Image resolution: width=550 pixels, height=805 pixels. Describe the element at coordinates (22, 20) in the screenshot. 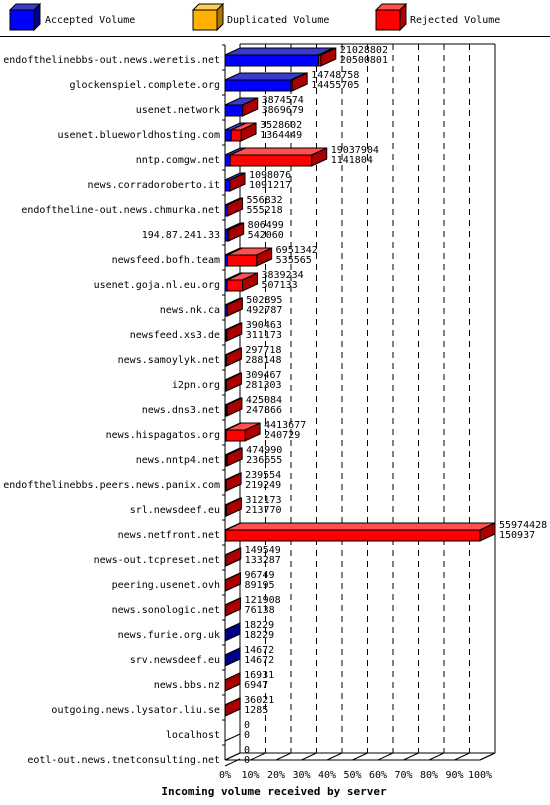

I see `legend-swatch-accepted` at that location.